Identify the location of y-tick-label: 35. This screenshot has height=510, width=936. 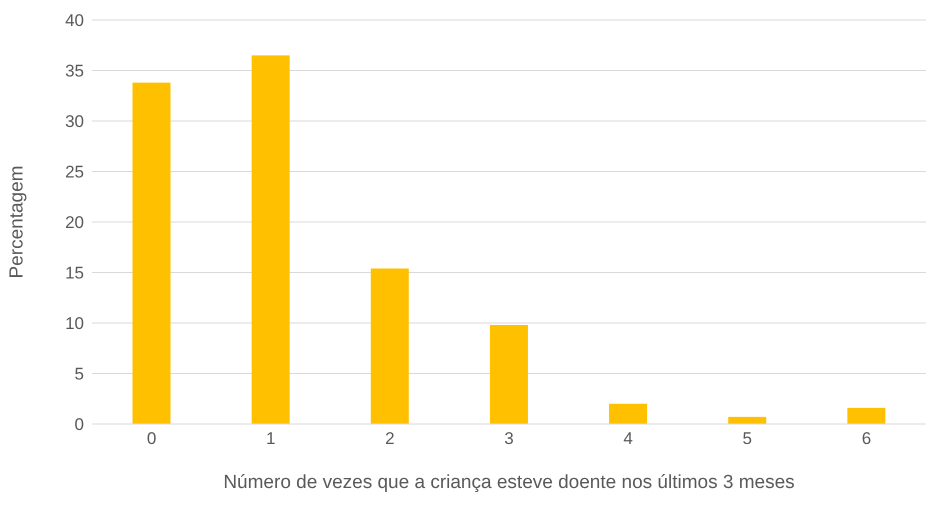
(74, 71).